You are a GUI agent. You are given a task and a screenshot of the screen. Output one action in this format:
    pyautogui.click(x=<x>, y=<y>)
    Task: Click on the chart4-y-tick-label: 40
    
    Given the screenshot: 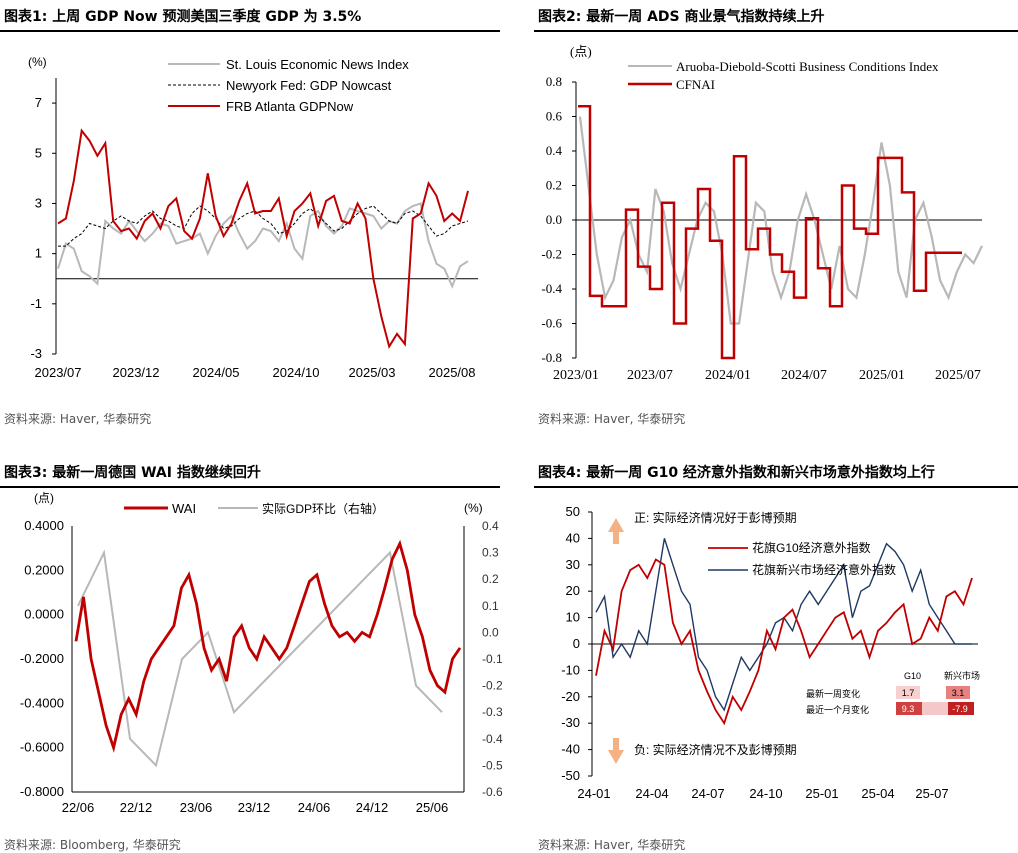 What is the action you would take?
    pyautogui.click(x=573, y=537)
    